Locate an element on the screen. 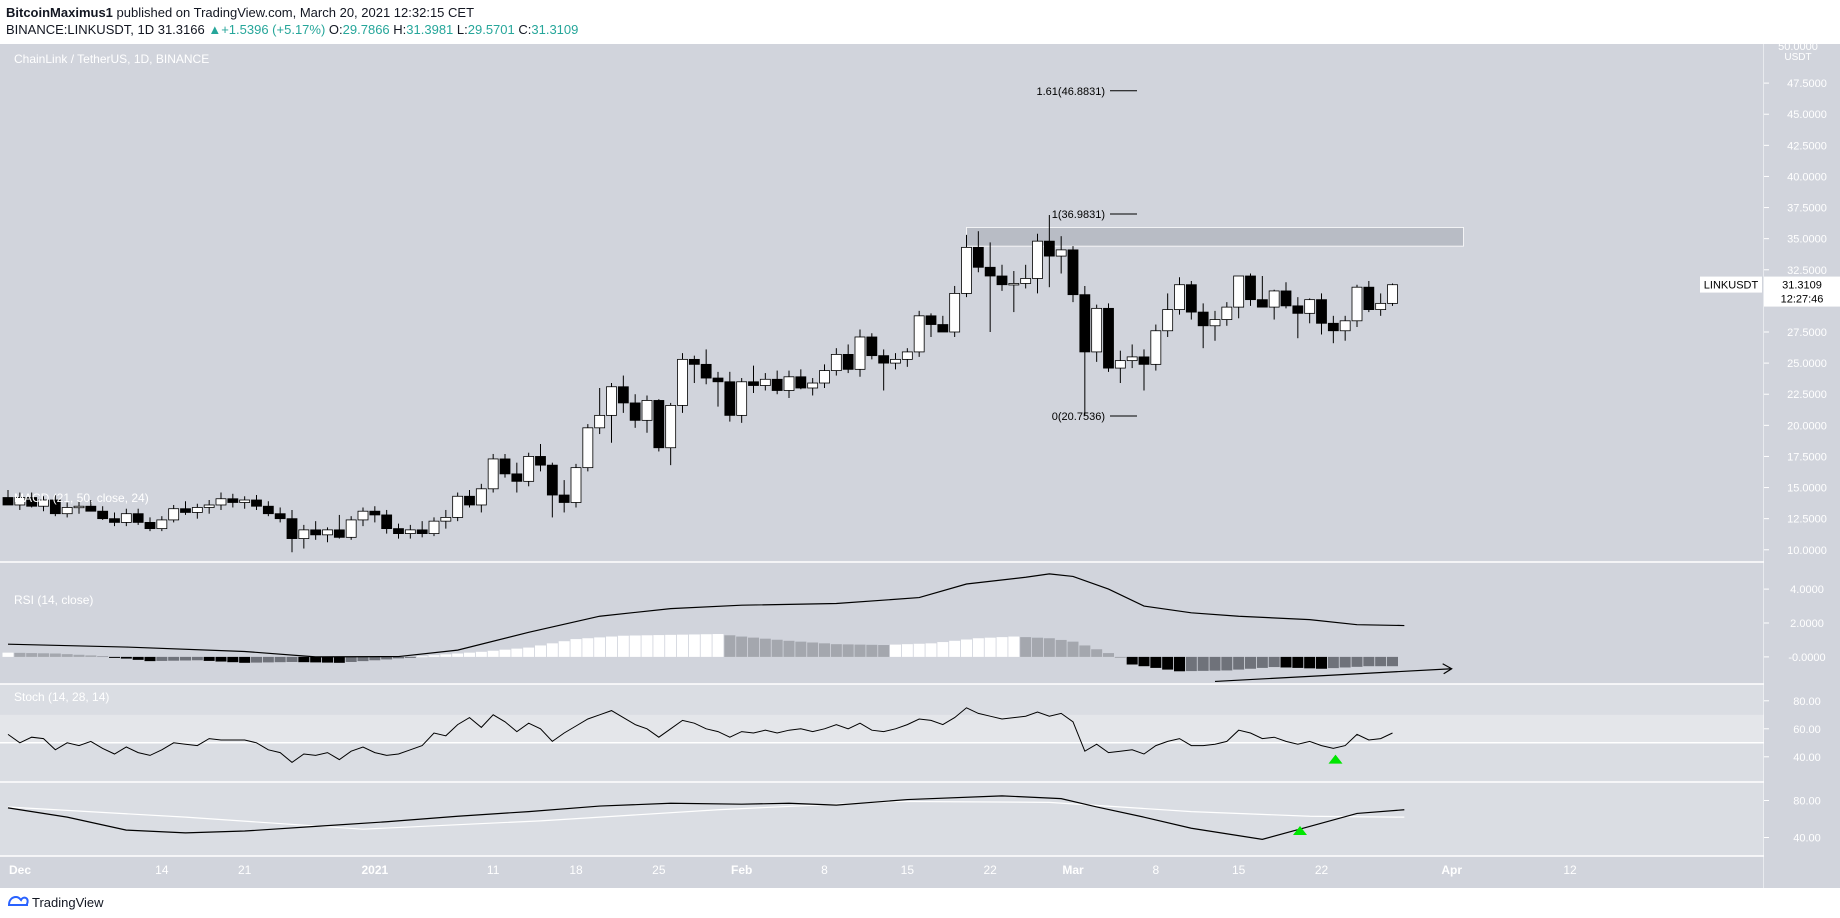  x-tick-label: 15 is located at coordinates (1239, 870).